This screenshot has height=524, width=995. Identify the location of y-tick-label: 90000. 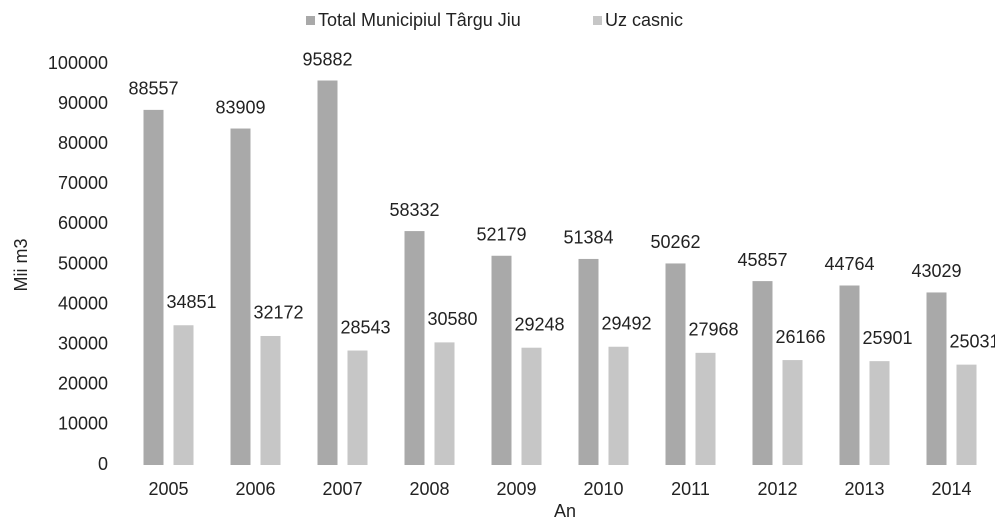
(83, 103).